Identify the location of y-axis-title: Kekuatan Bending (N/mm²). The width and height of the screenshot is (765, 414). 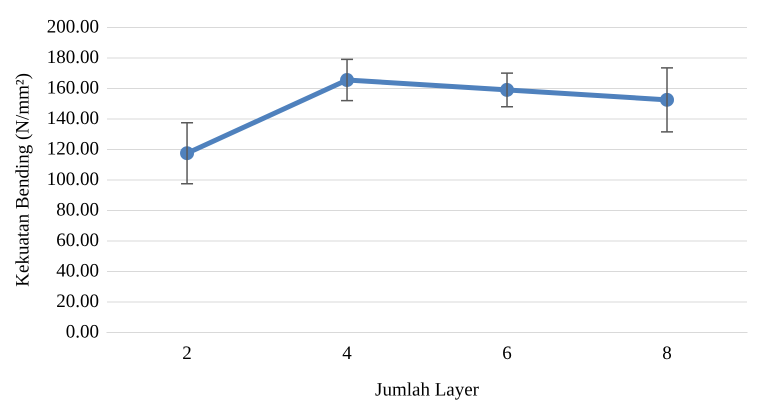
(23, 180).